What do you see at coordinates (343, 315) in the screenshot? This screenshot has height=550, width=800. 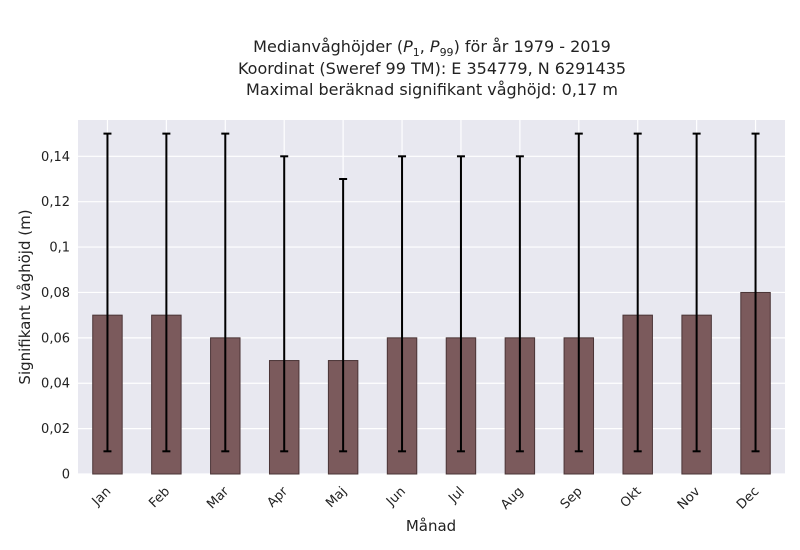 I see `error-bar-maj` at bounding box center [343, 315].